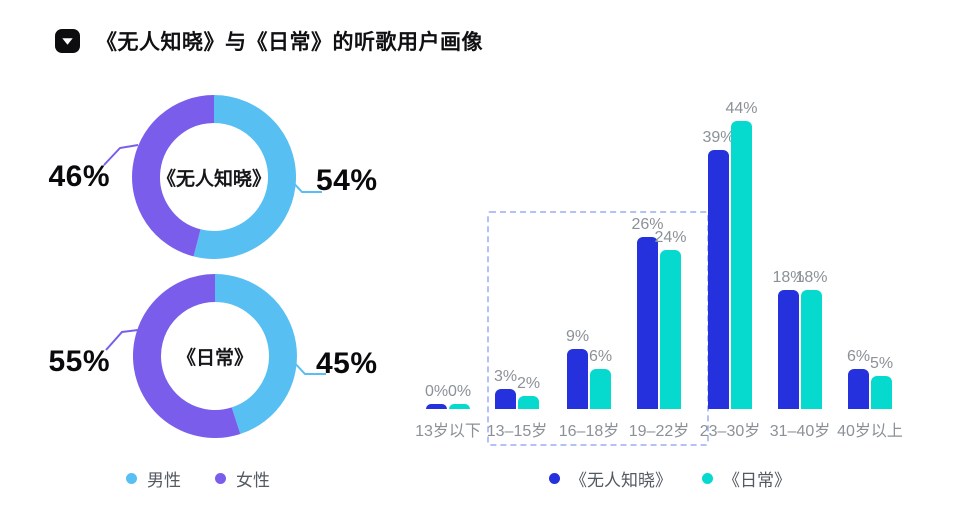 This screenshot has height=518, width=961. What do you see at coordinates (647, 224) in the screenshot?
I see `bar-value-song1-3: 26%` at bounding box center [647, 224].